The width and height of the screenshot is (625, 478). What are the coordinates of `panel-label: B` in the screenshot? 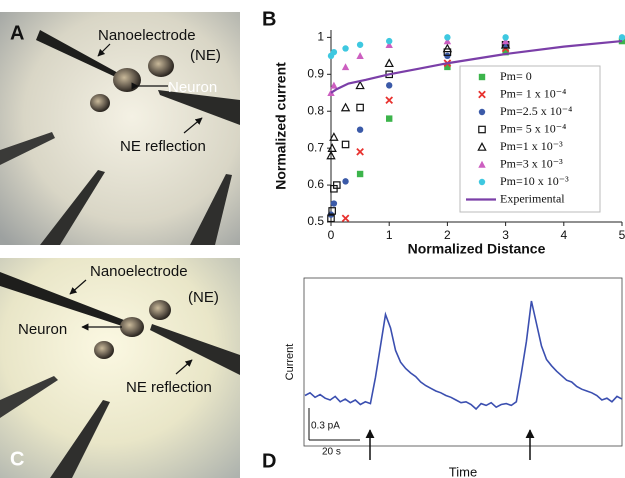 It's located at (269, 19).